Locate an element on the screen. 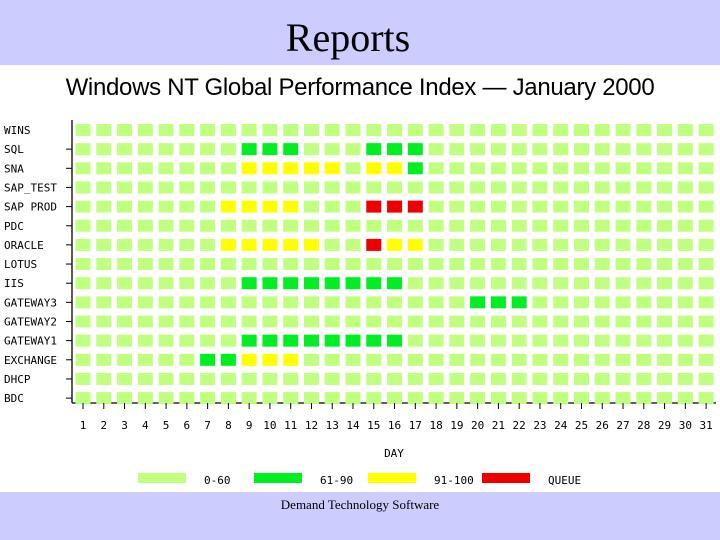 The height and width of the screenshot is (540, 720). x-tick-label: 31 is located at coordinates (705, 425).